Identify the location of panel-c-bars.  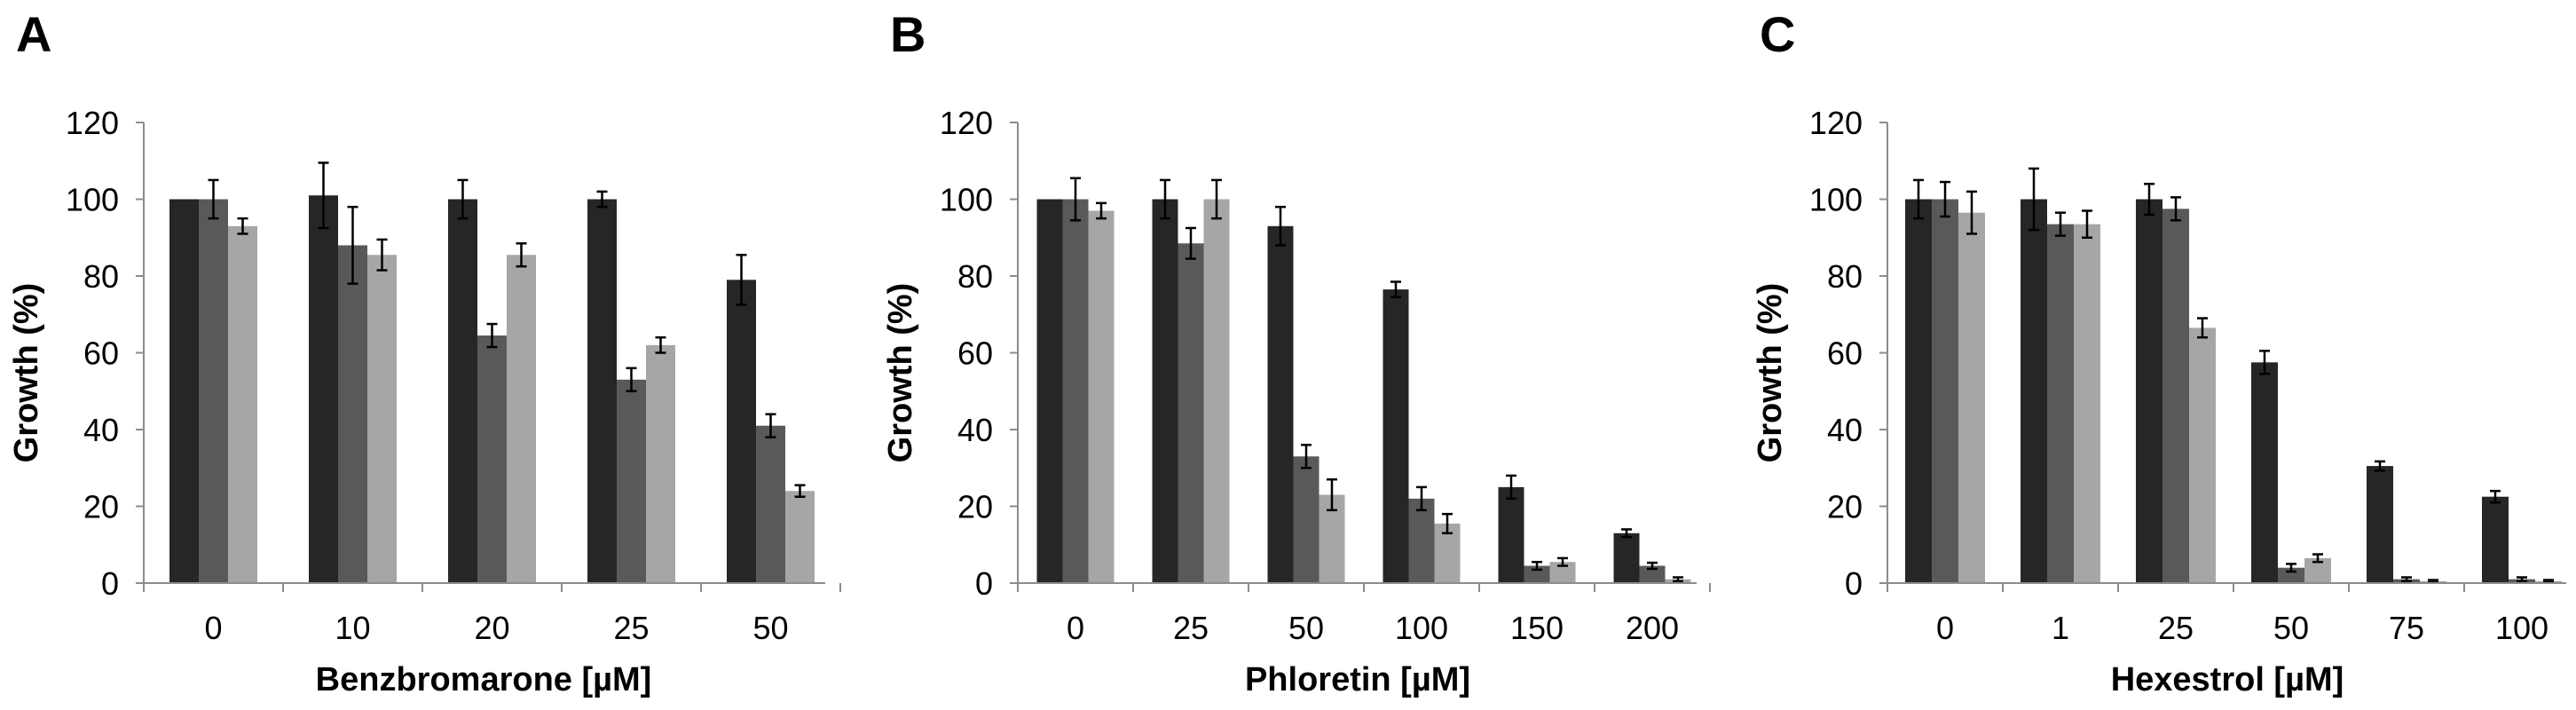
(2233, 391).